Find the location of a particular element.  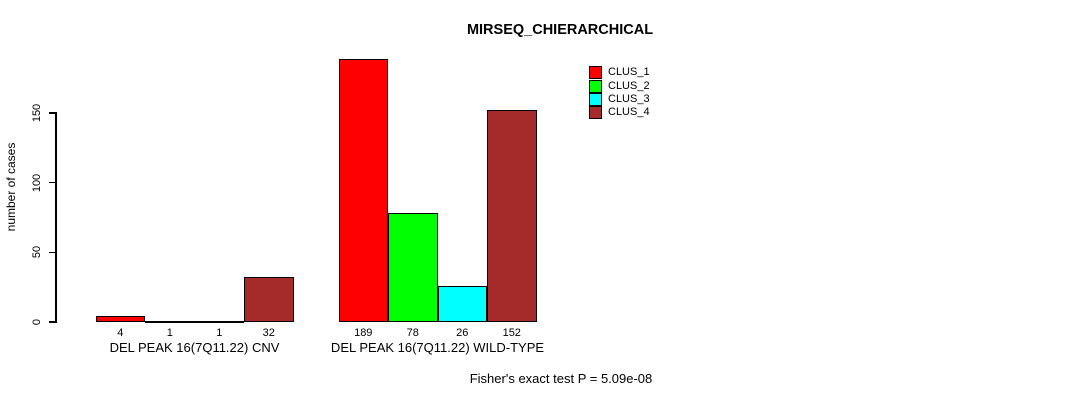

legend-item-clus_1: CLUS_1 is located at coordinates (619, 73).